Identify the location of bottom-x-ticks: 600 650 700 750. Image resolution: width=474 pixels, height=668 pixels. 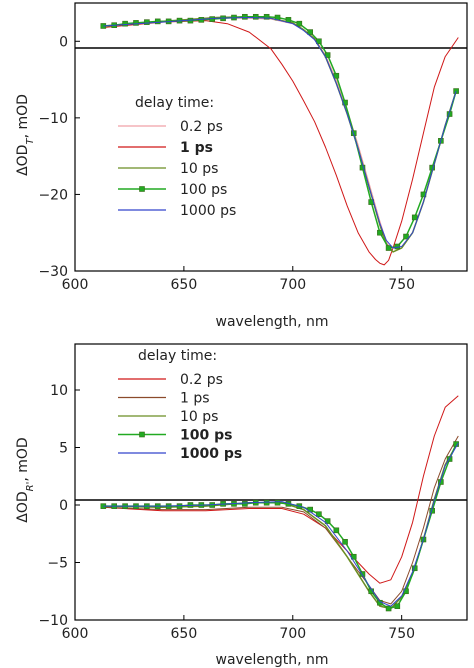
(238, 628).